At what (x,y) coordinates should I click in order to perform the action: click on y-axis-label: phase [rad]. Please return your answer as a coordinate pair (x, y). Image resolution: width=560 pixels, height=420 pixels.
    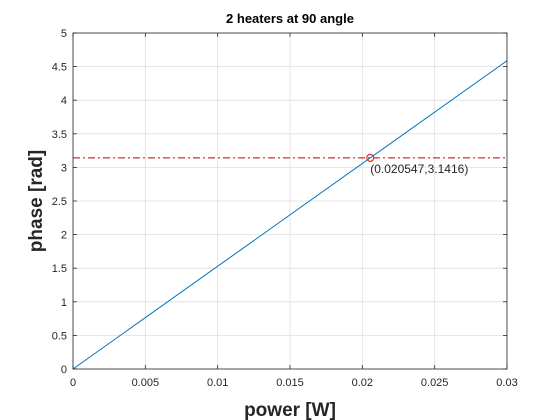
    Looking at the image, I should click on (36, 201).